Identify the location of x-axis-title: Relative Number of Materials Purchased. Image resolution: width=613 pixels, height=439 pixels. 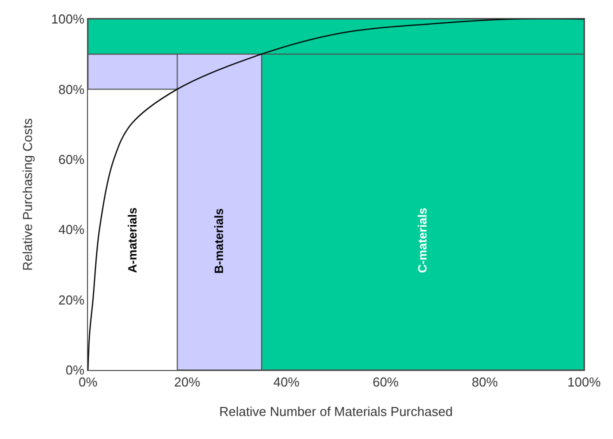
(336, 412).